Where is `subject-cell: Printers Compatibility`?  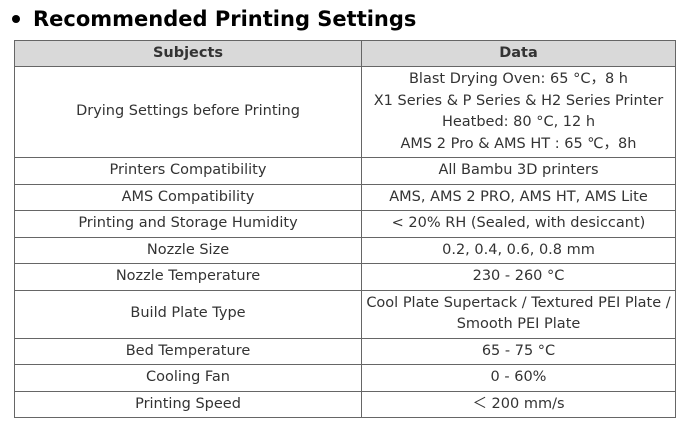
subject-cell: Printers Compatibility is located at coordinates (188, 171).